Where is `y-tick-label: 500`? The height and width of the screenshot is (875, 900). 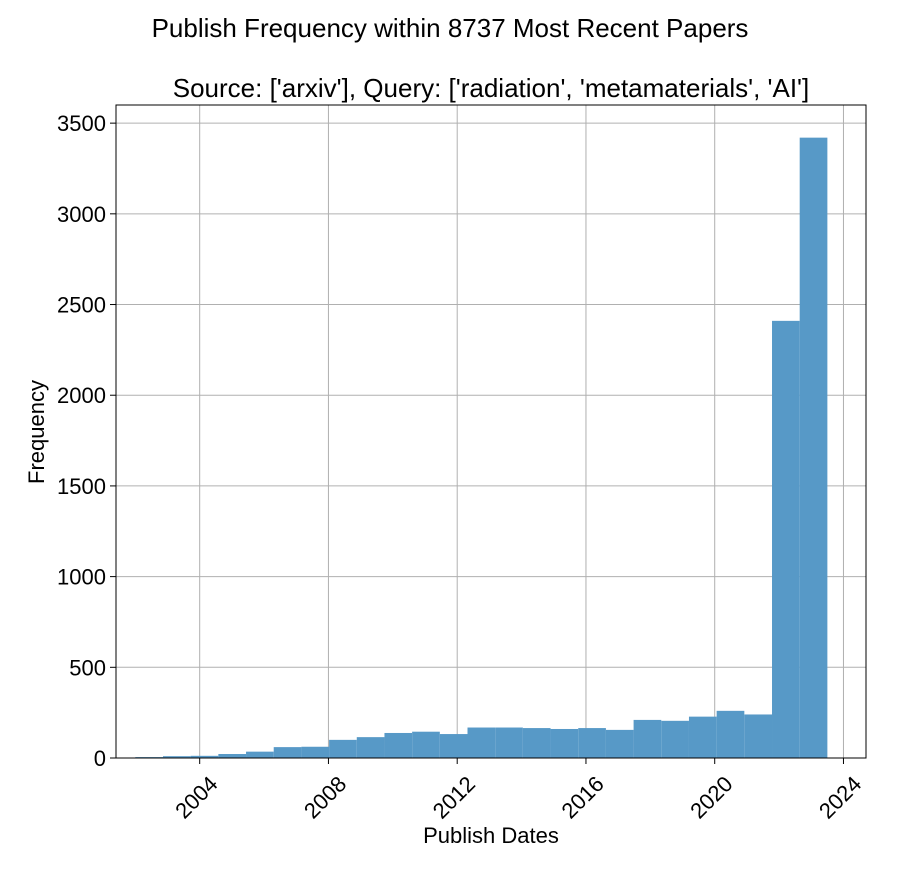 y-tick-label: 500 is located at coordinates (87, 667).